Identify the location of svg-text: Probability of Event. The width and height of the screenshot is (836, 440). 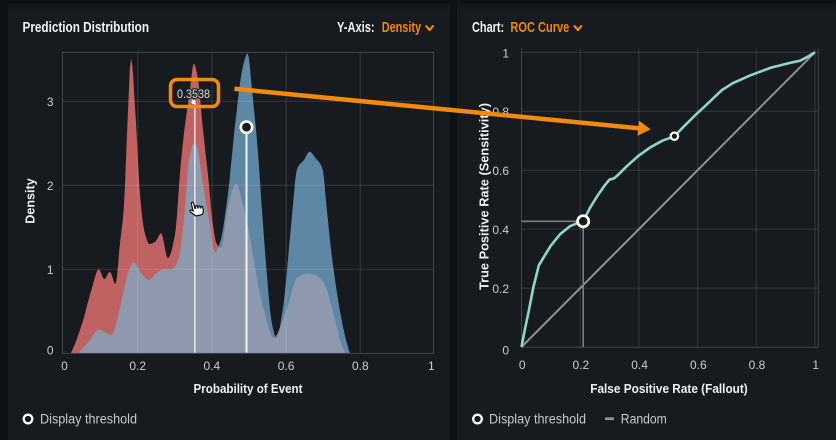
(249, 389).